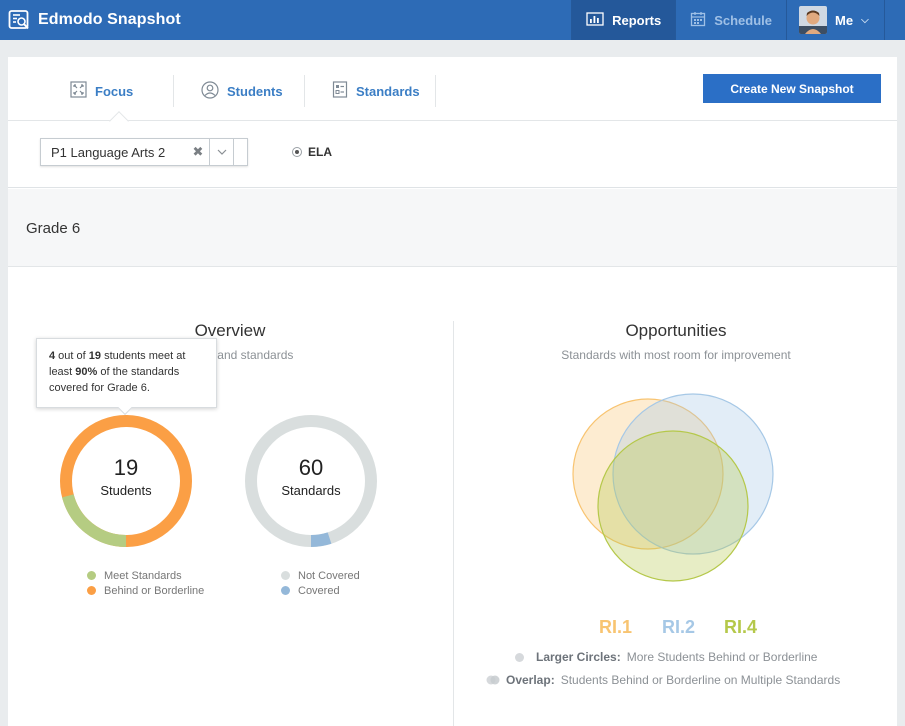 This screenshot has width=905, height=726. Describe the element at coordinates (108, 152) in the screenshot. I see `class-select-value: P1 Language Arts 2` at that location.